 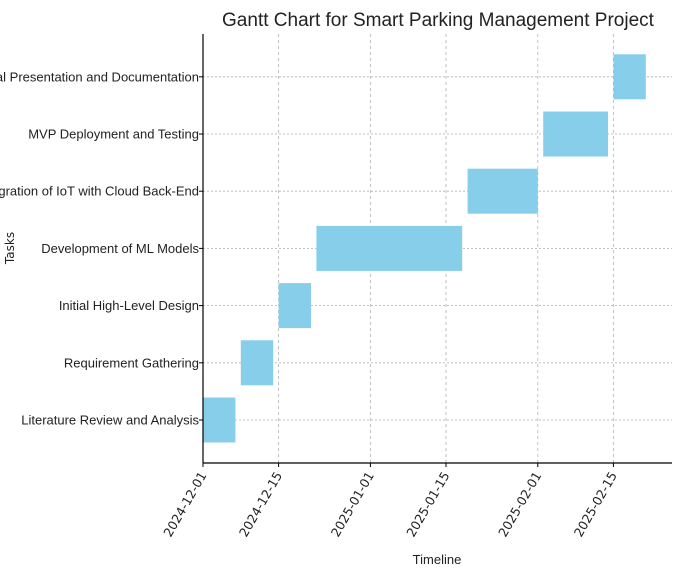 I want to click on task-label: Integration of IoT with Cloud Back-End, so click(x=99, y=191).